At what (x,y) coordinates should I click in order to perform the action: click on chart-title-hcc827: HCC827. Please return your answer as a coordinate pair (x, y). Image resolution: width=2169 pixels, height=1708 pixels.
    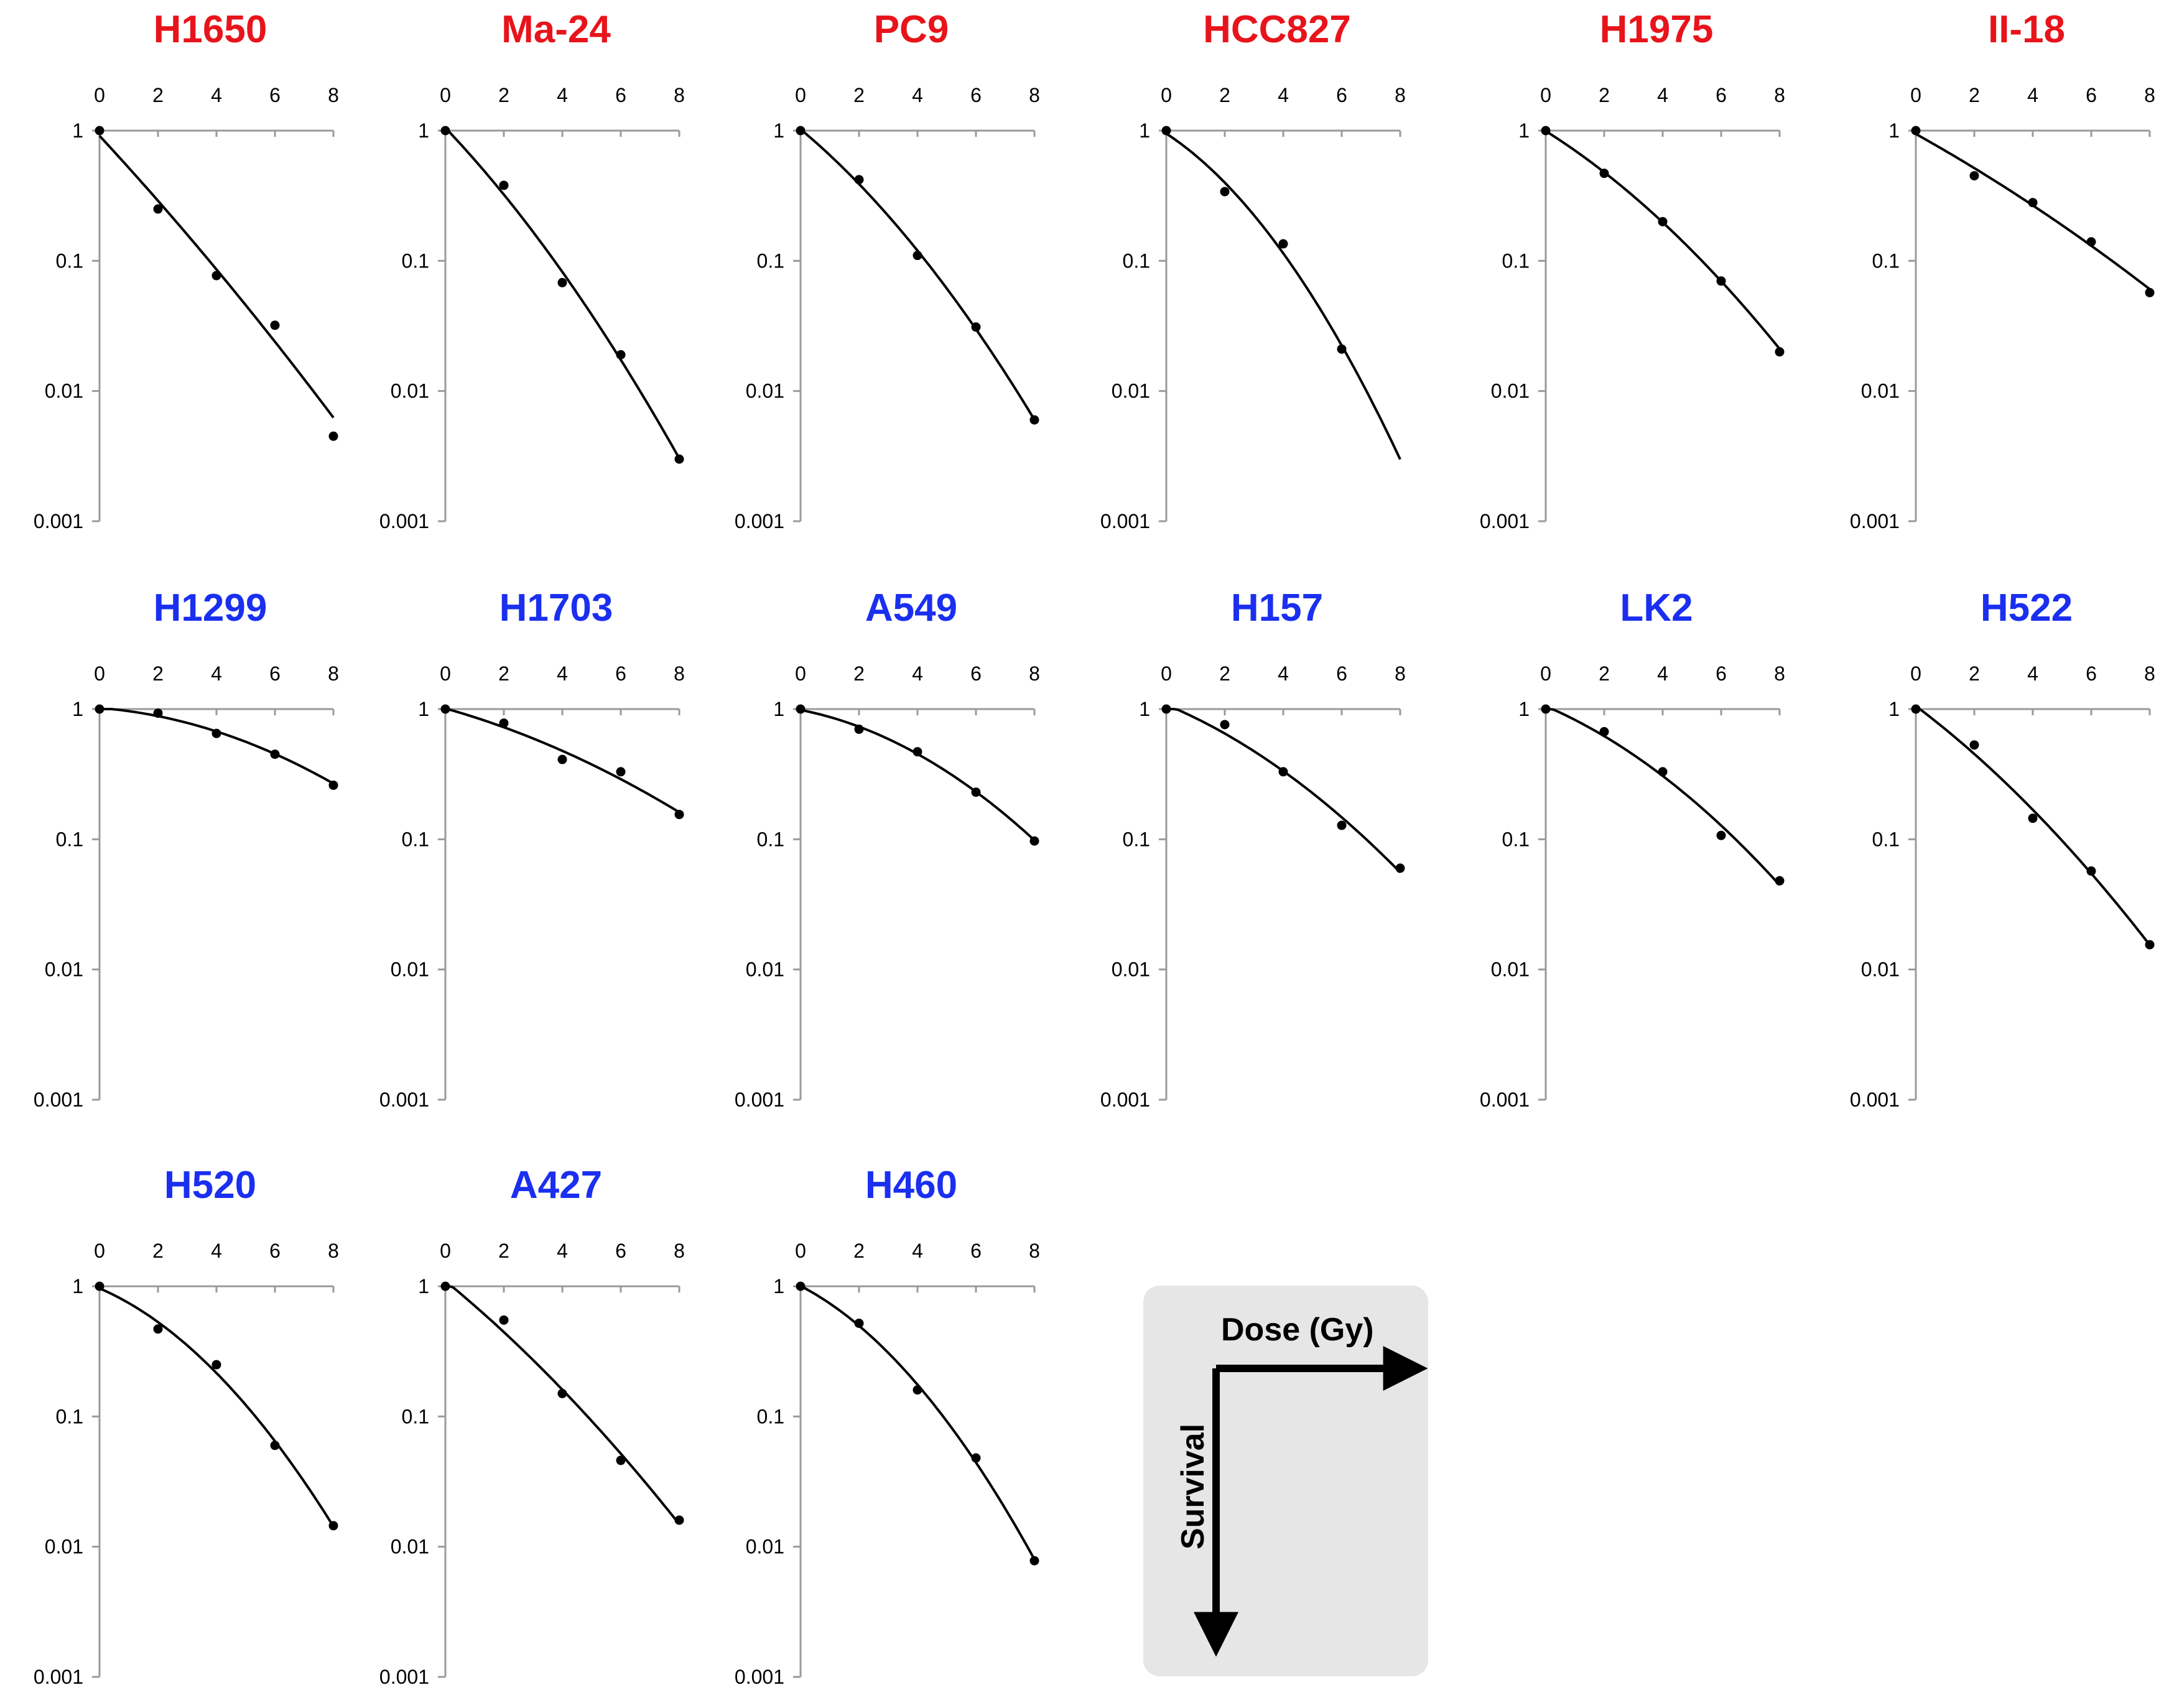
    Looking at the image, I should click on (1277, 29).